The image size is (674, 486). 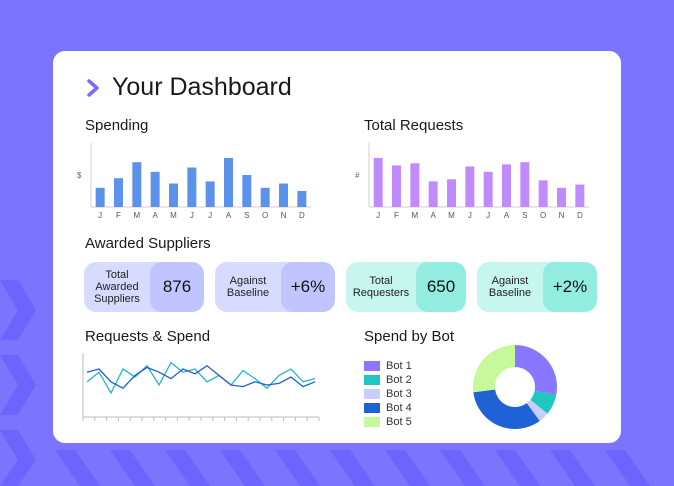 I want to click on total-requests-chart: # J F M A M J J A S O N D, so click(x=472, y=181).